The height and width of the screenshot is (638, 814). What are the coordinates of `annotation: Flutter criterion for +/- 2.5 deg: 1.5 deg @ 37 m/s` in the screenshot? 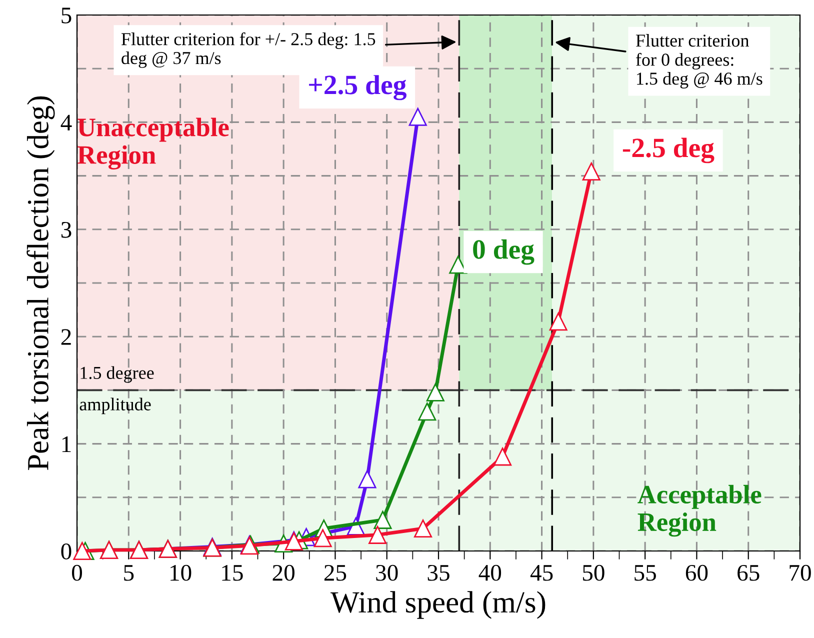 It's located at (248, 50).